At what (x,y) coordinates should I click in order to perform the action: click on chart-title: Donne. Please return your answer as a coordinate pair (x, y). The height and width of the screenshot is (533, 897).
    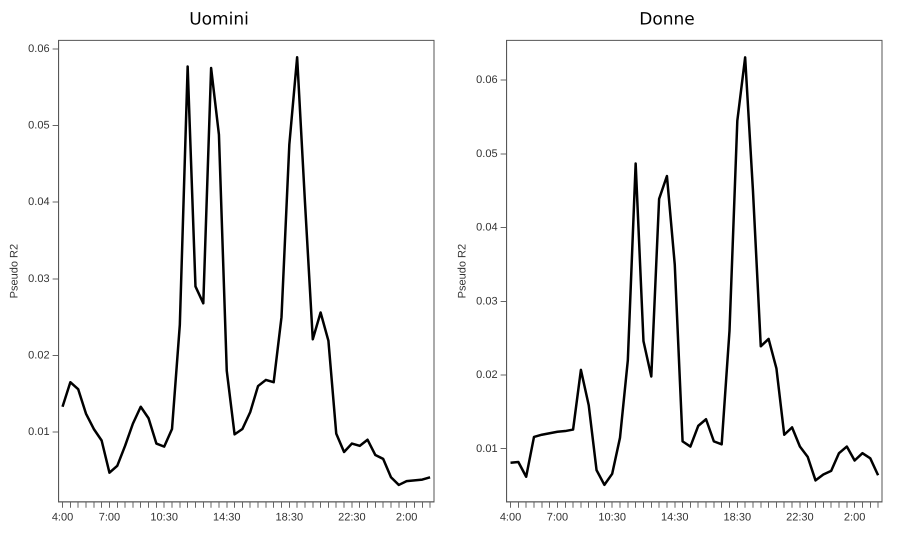
    Looking at the image, I should click on (667, 20).